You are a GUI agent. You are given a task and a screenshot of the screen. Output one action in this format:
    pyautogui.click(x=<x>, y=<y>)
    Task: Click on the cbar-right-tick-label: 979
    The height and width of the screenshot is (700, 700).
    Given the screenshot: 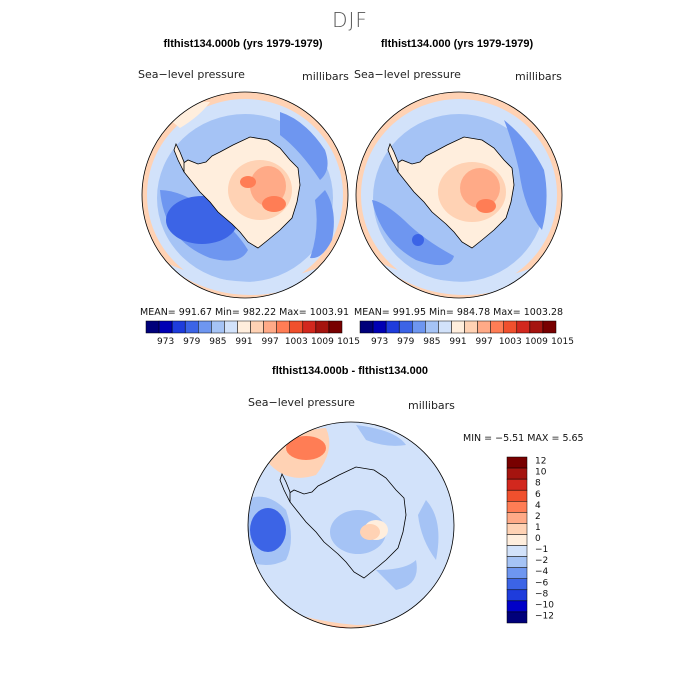 What is the action you would take?
    pyautogui.click(x=405, y=342)
    